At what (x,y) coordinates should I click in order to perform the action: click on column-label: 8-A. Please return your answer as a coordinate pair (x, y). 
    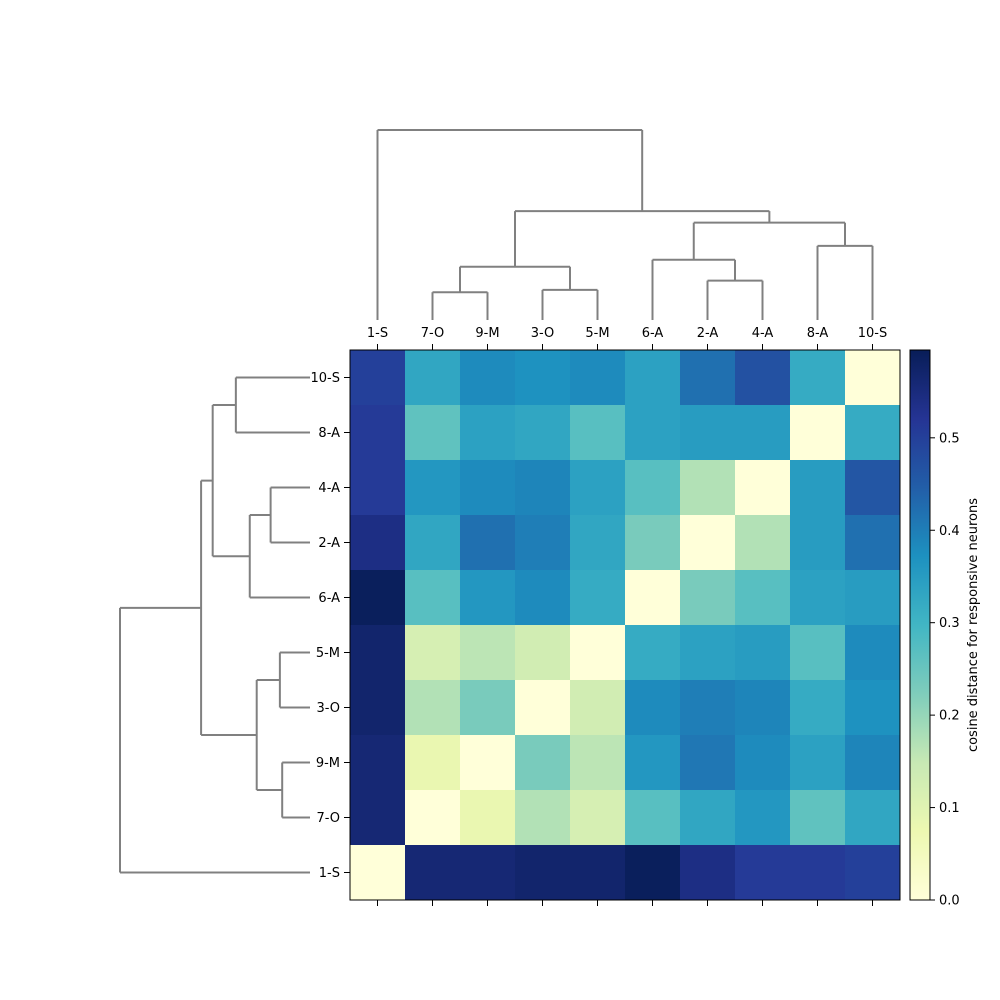
    Looking at the image, I should click on (818, 333).